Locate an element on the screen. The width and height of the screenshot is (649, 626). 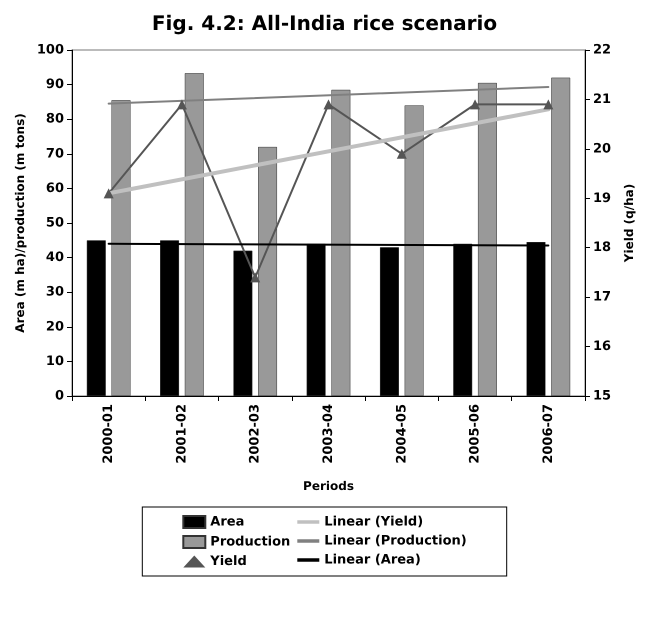
y-tick-label: 90 is located at coordinates (55, 84).